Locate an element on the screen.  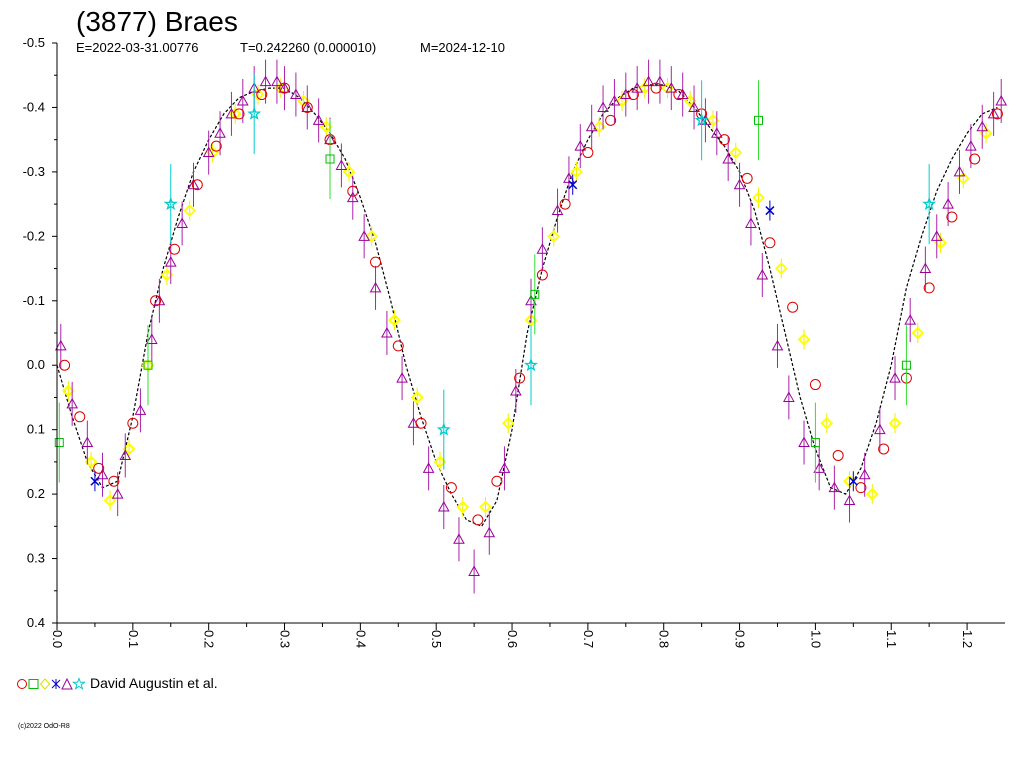
y-tick-label: 0.2 is located at coordinates (36, 493).